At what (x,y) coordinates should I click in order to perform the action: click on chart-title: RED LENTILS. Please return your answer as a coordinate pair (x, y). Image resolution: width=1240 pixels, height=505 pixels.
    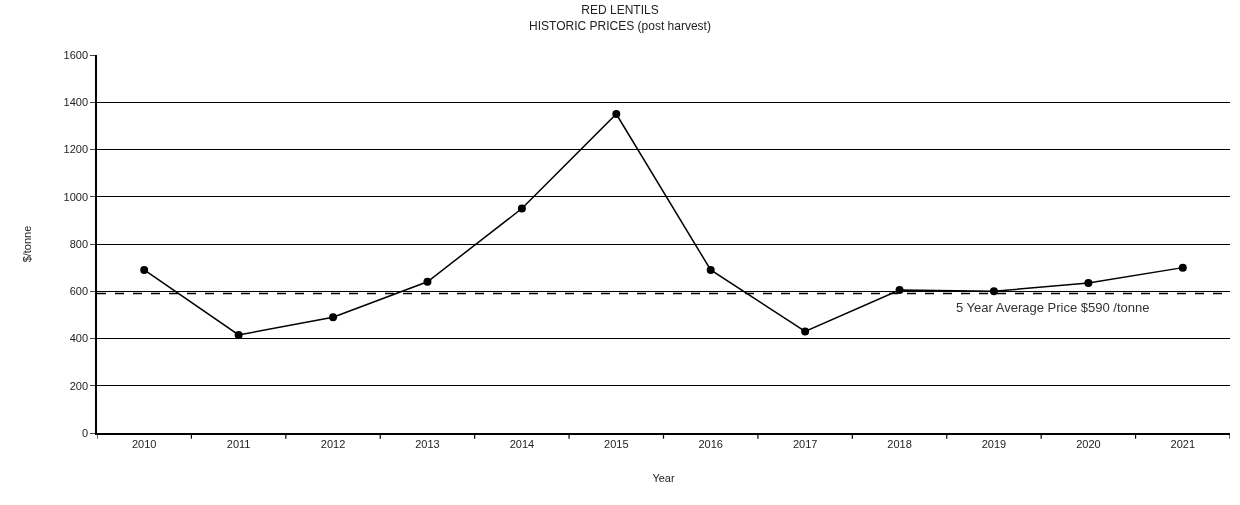
    Looking at the image, I should click on (620, 10).